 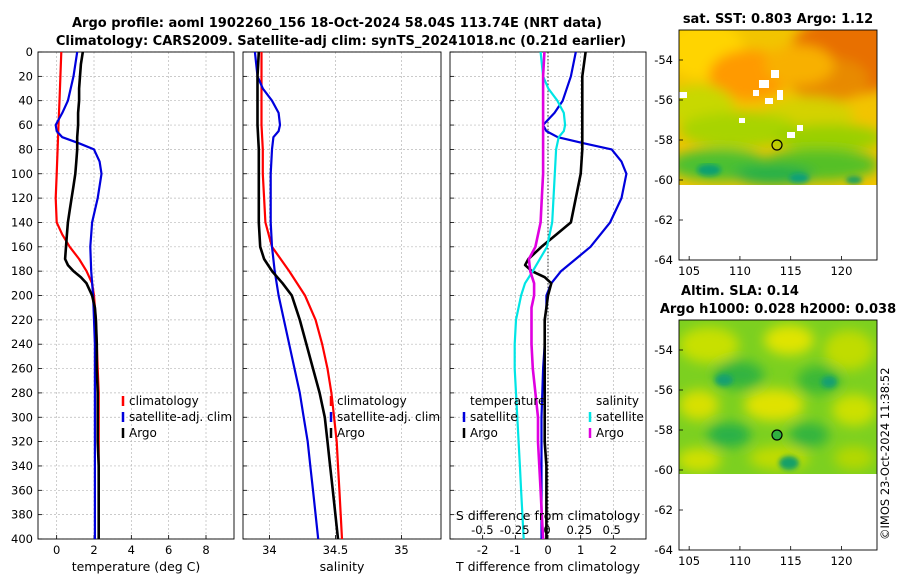 What do you see at coordinates (22, 198) in the screenshot?
I see `y-tick-label: 120` at bounding box center [22, 198].